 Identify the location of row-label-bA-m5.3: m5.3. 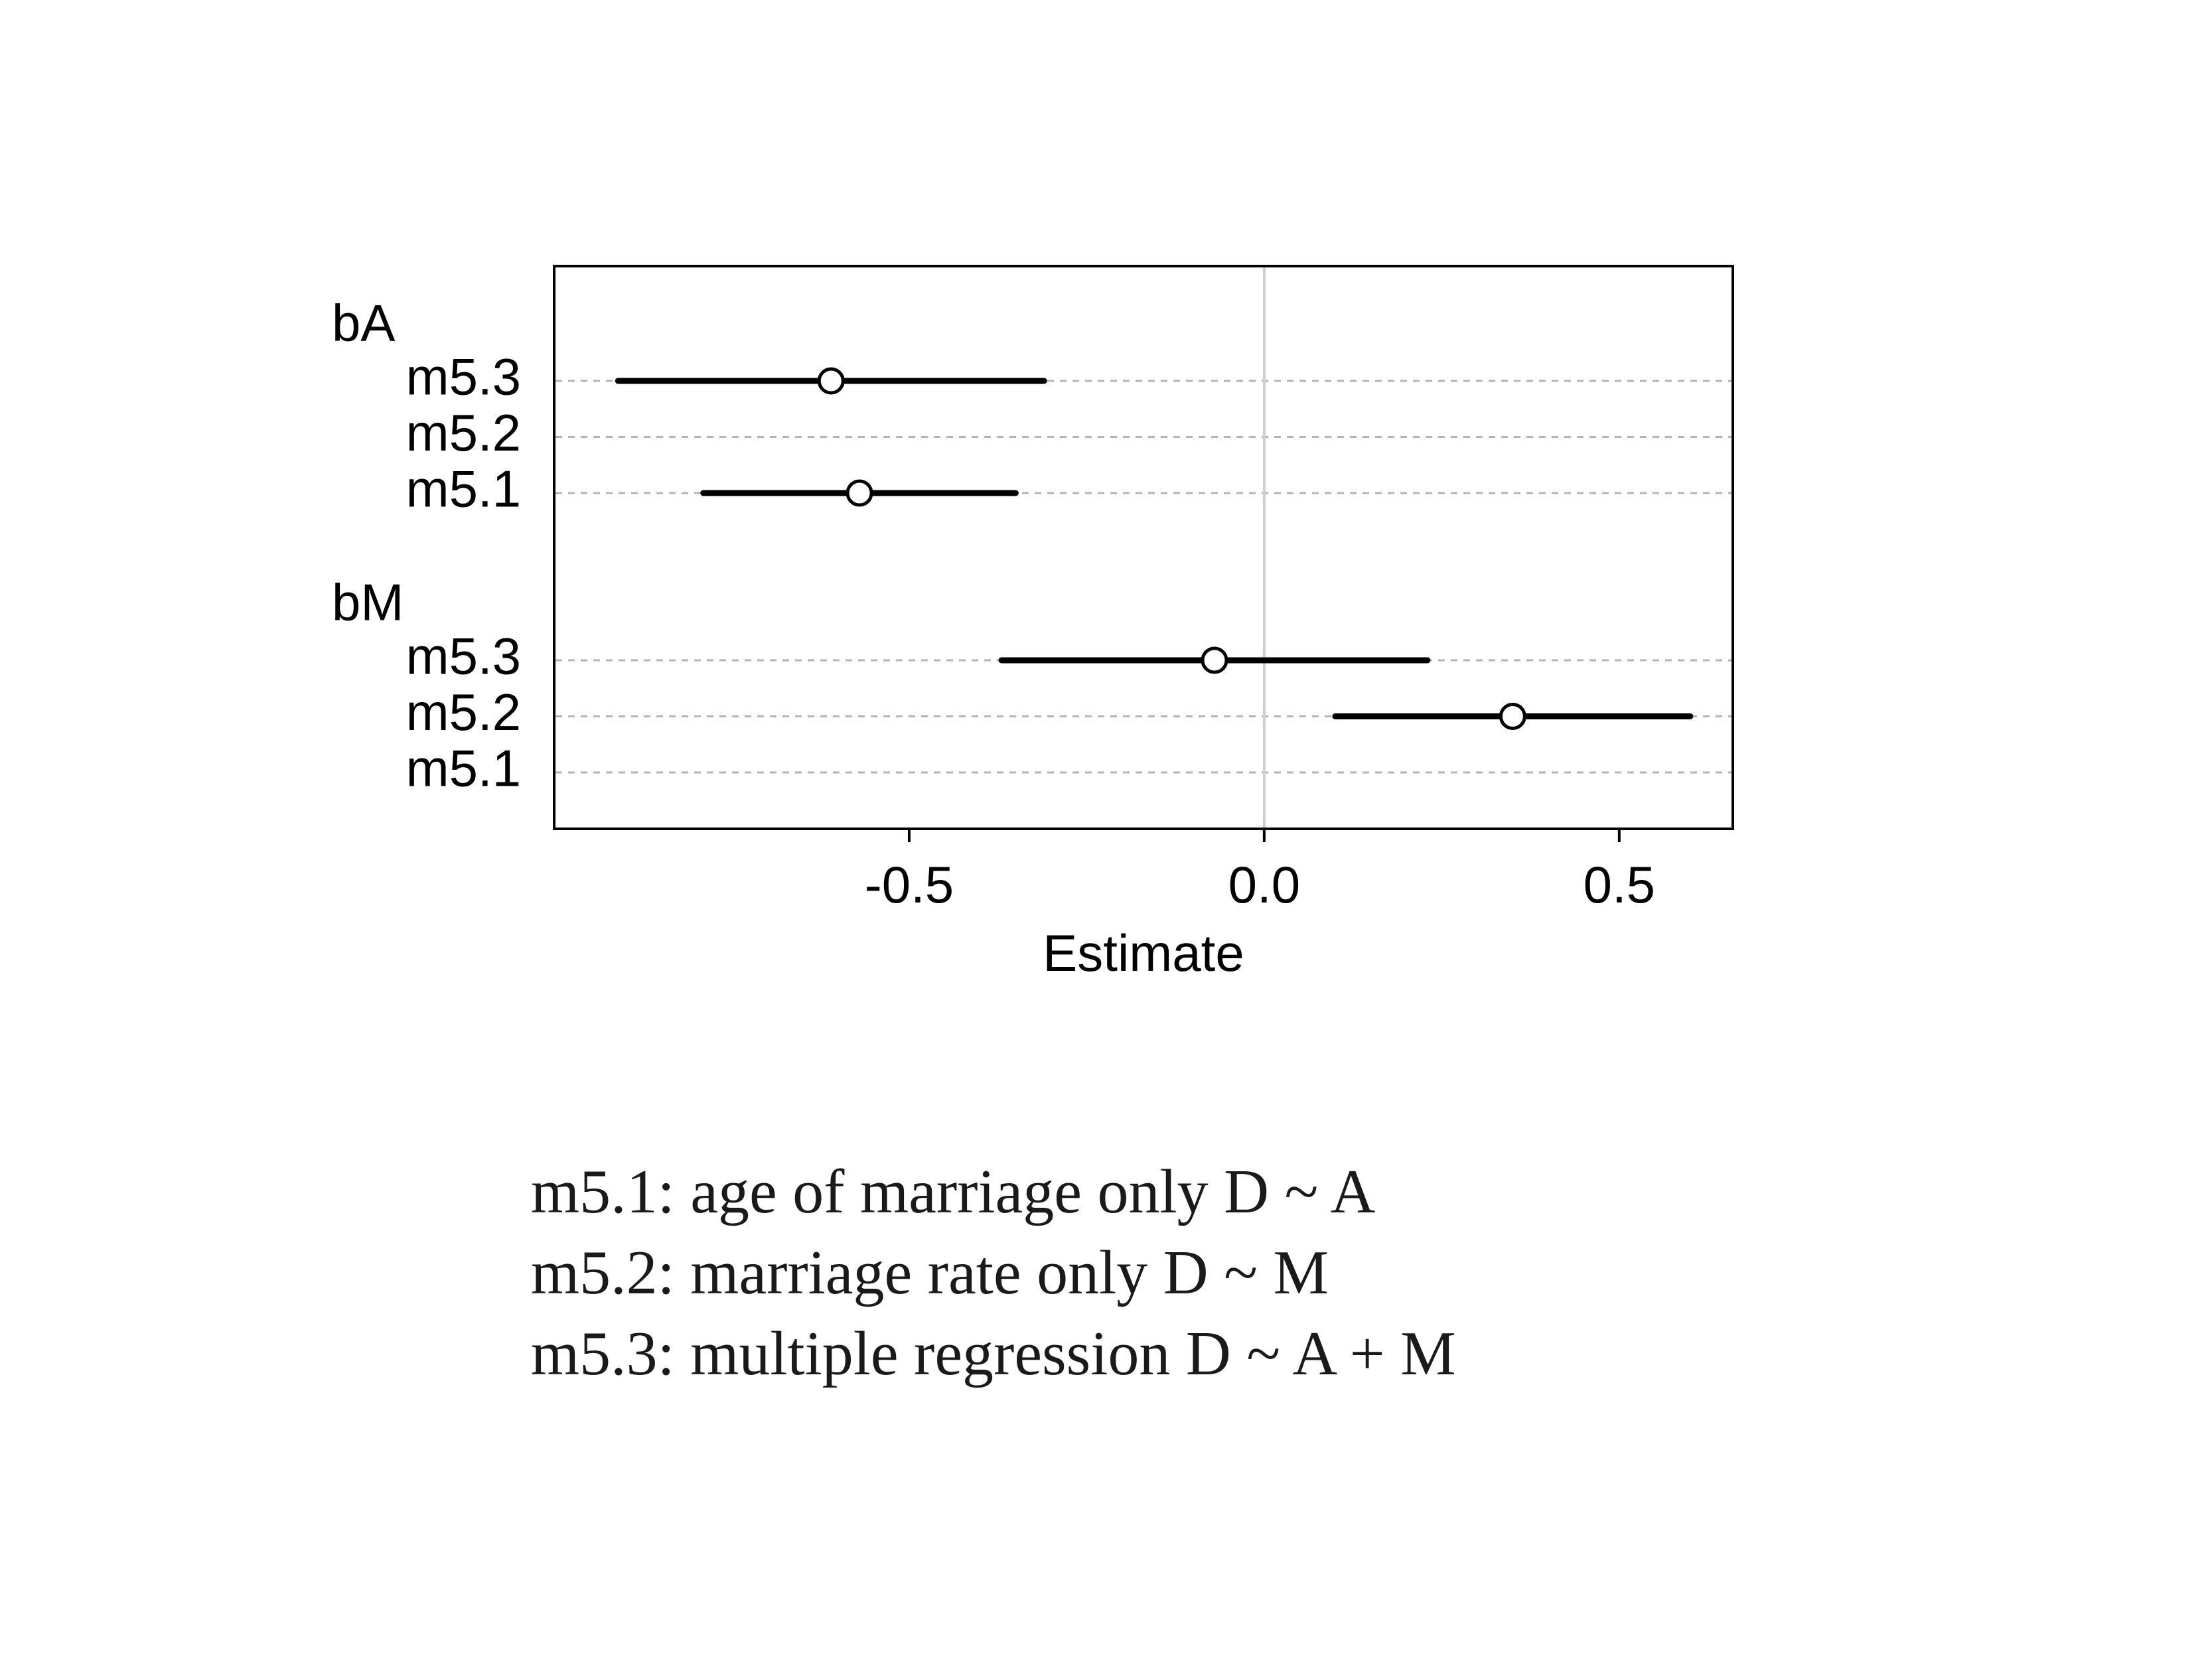
(464, 377).